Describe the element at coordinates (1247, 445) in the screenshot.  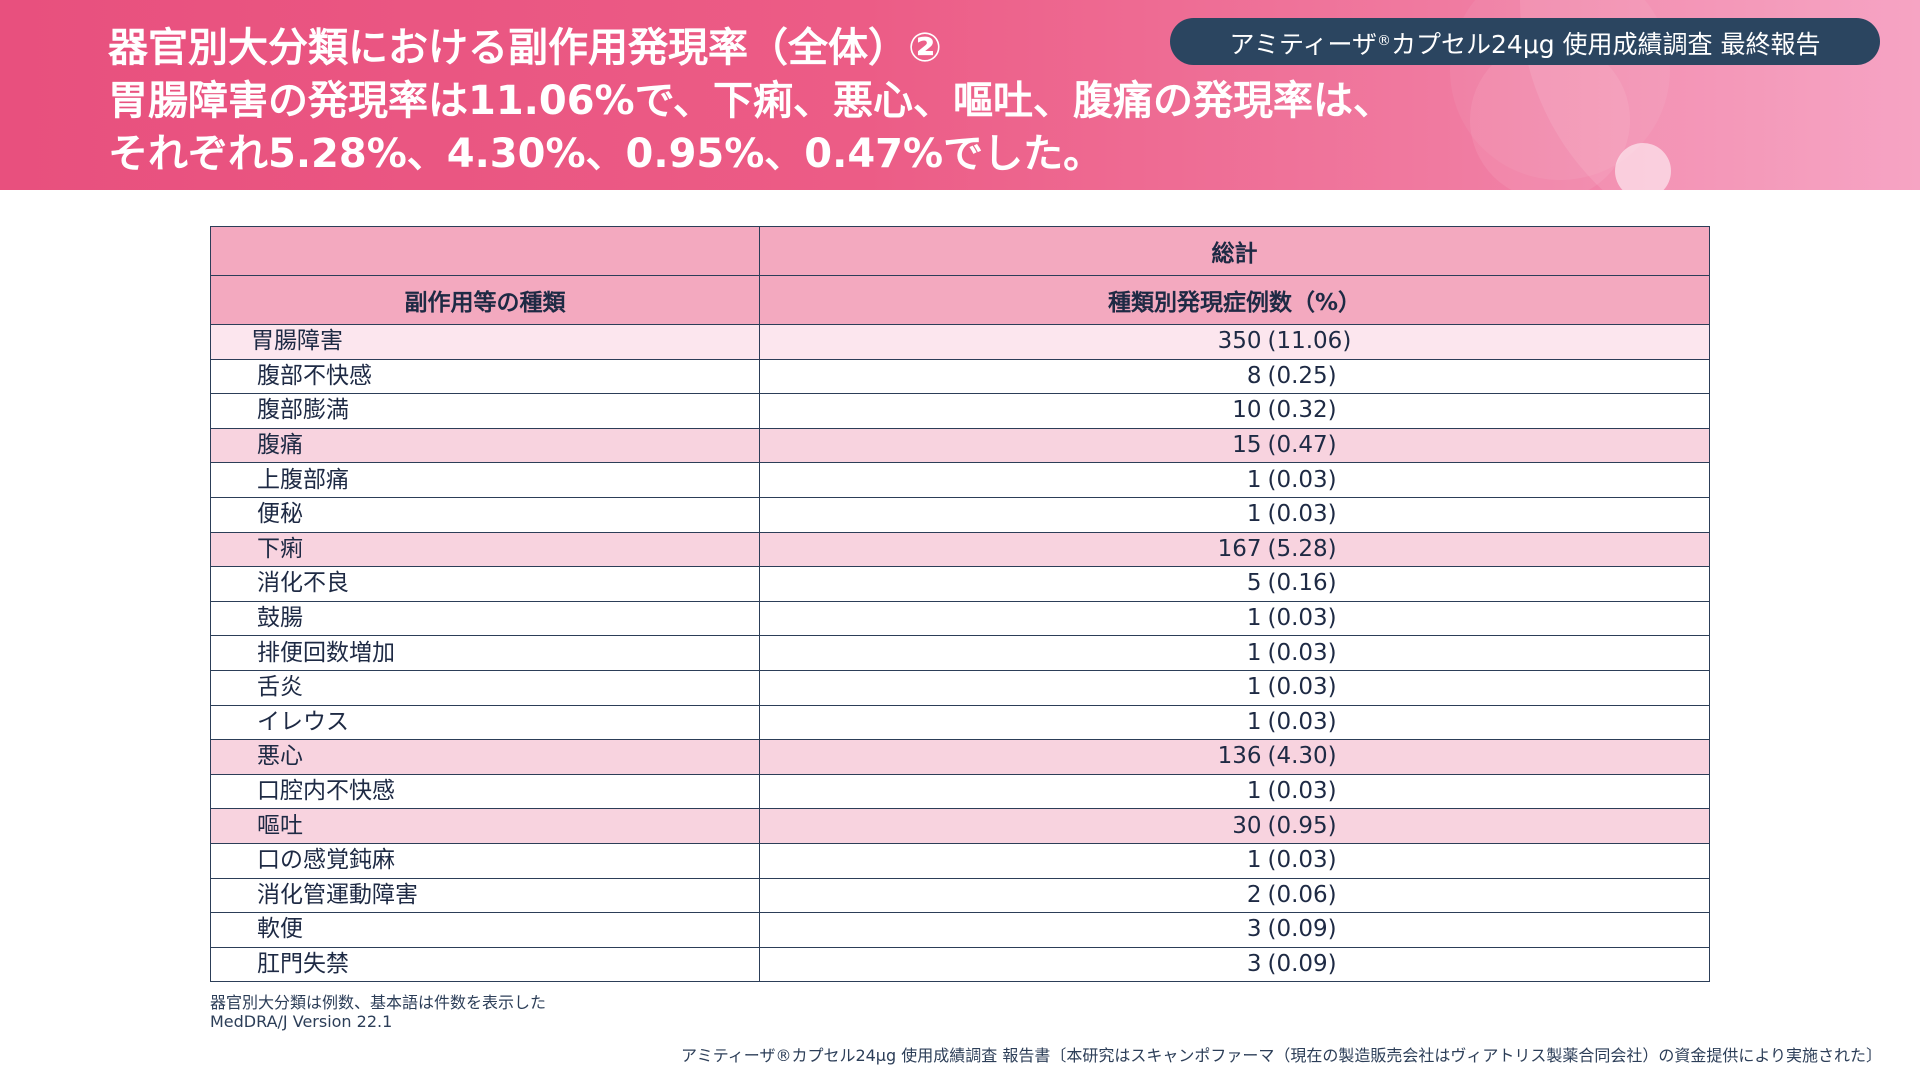
I see `case-count: 15` at that location.